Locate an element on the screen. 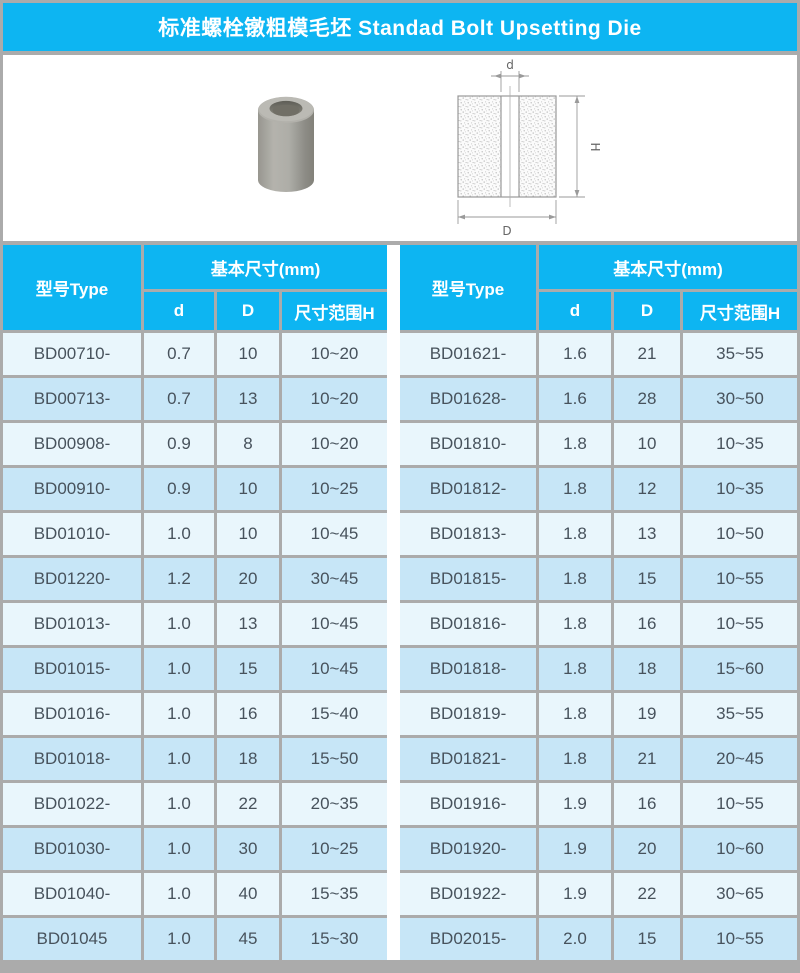 This screenshot has width=800, height=973. diagram-label-h: H is located at coordinates (595, 146).